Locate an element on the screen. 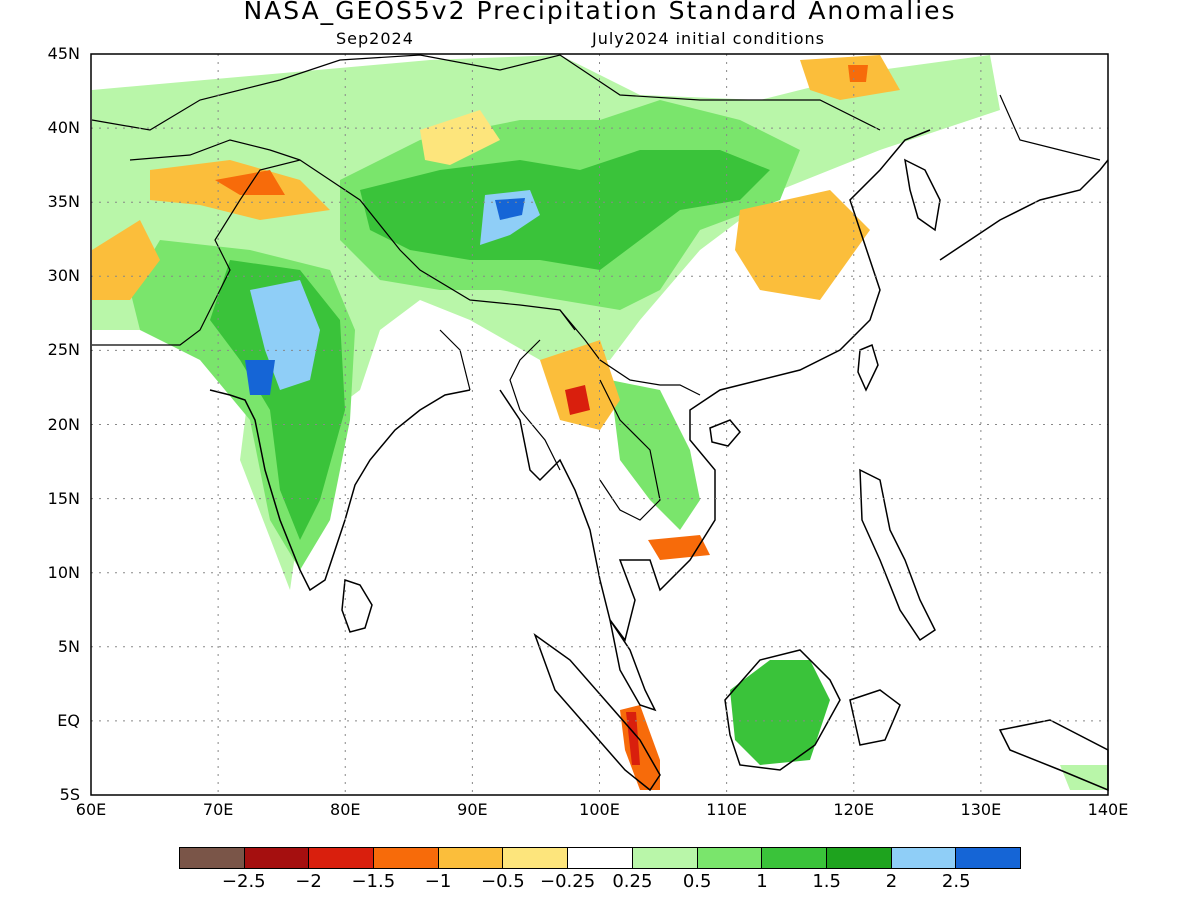  malaya-coastline is located at coordinates (633, 665).